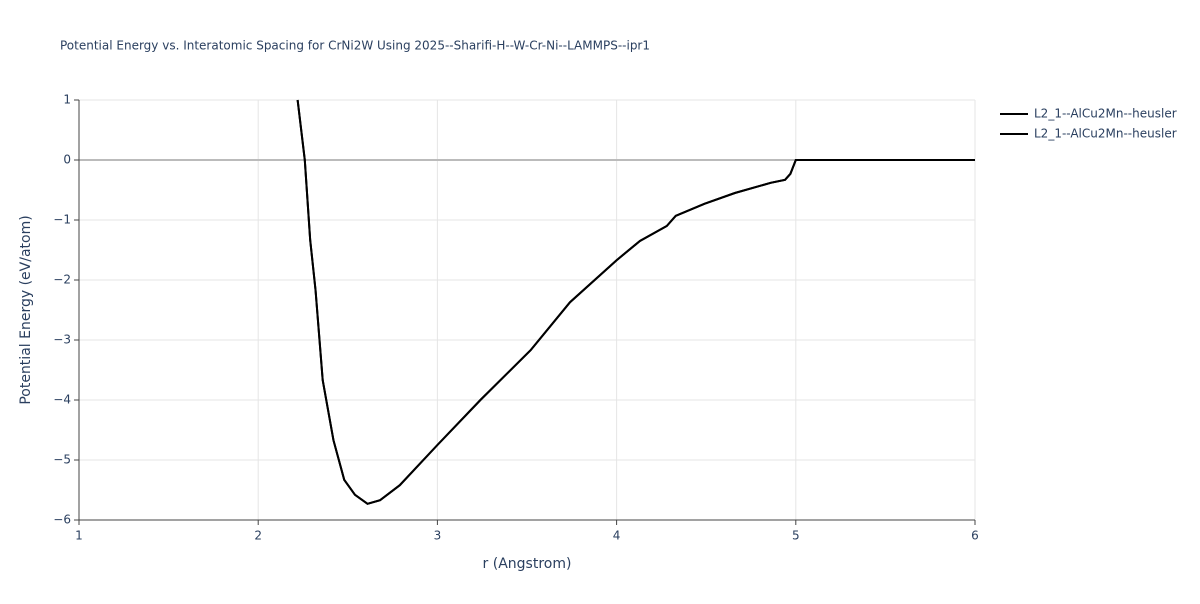  What do you see at coordinates (975, 536) in the screenshot?
I see `x-tick-label: 6` at bounding box center [975, 536].